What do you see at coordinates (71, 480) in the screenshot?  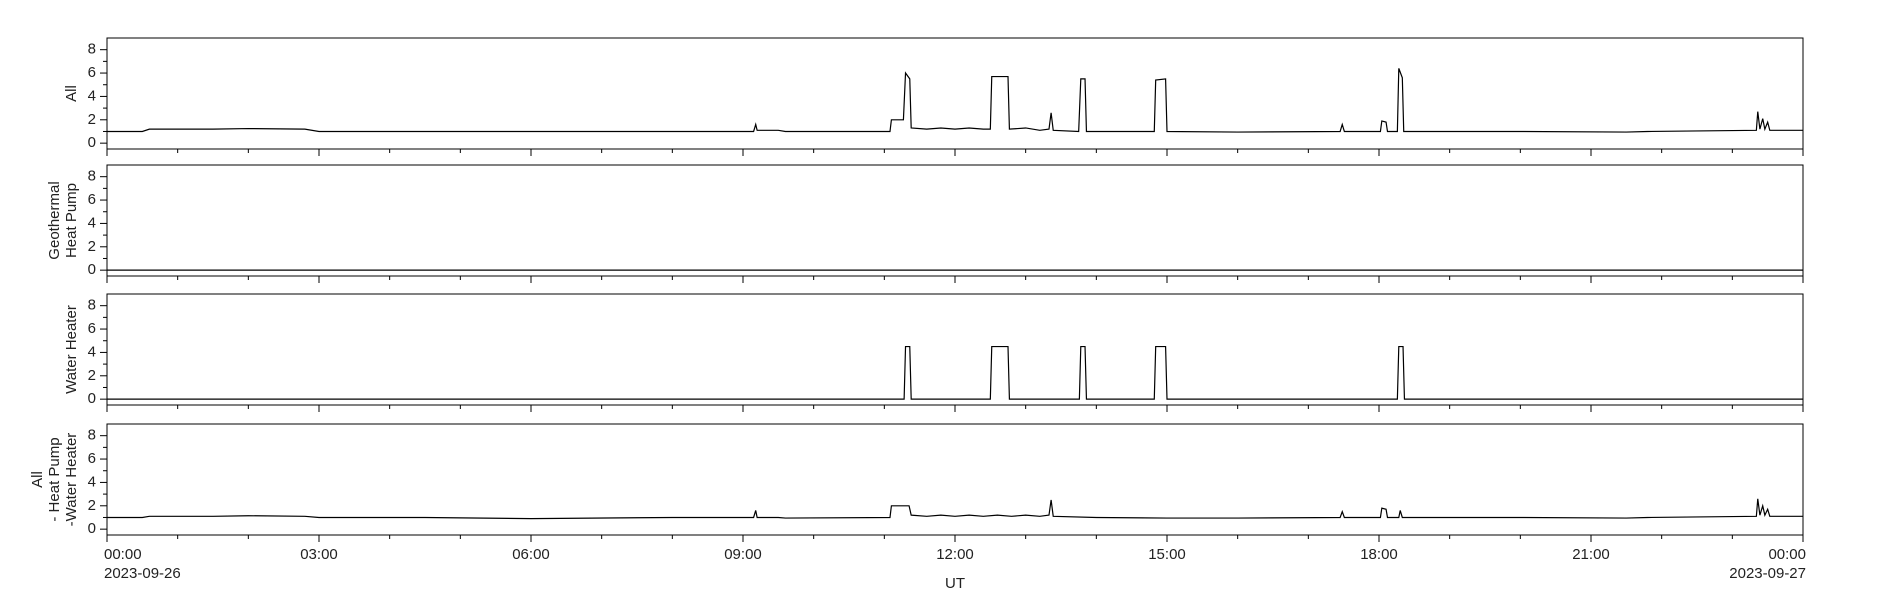 I see `y-axis-label: -Water Heater` at bounding box center [71, 480].